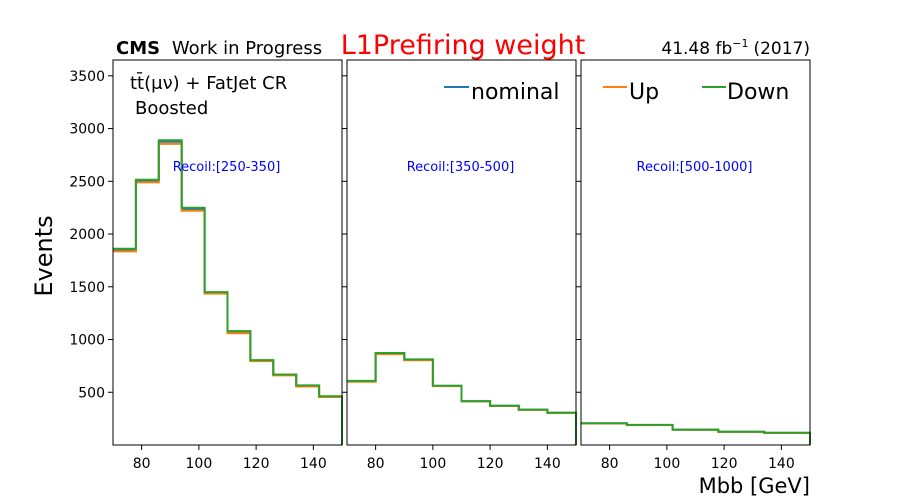 The image size is (900, 500). Describe the element at coordinates (515, 92) in the screenshot. I see `legend-nominal-label: nominal` at that location.